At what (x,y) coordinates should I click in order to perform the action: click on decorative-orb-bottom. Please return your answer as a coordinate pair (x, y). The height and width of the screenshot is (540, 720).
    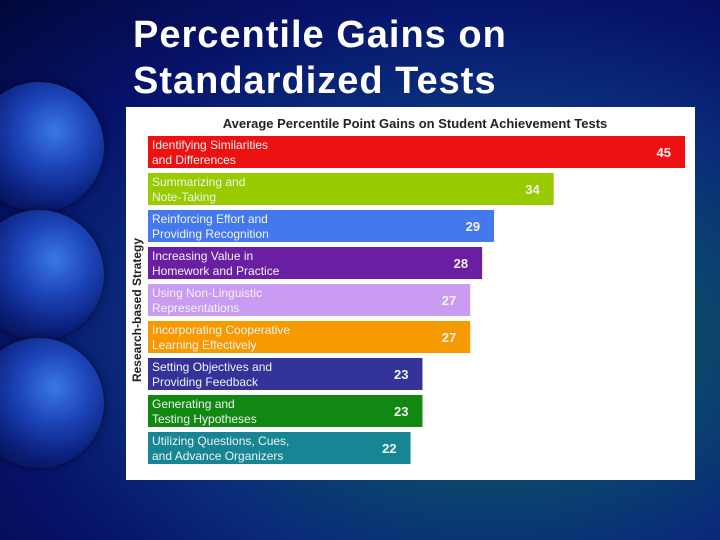
    Looking at the image, I should click on (52, 403).